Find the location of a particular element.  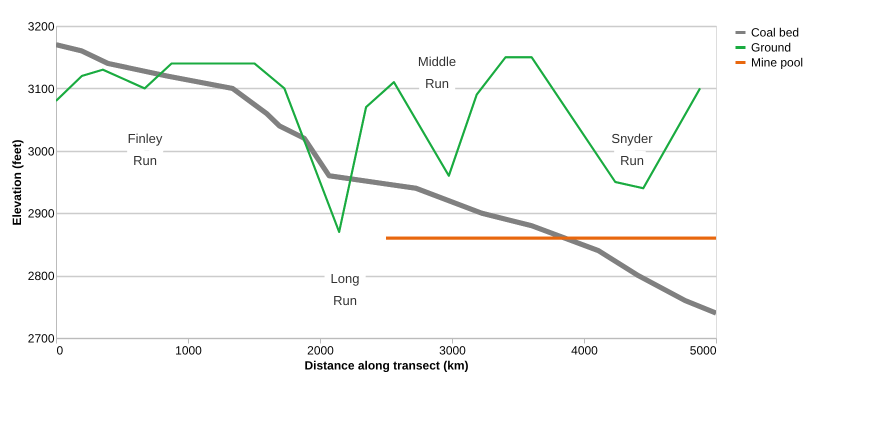

x-tick-label: 4000 is located at coordinates (584, 351).